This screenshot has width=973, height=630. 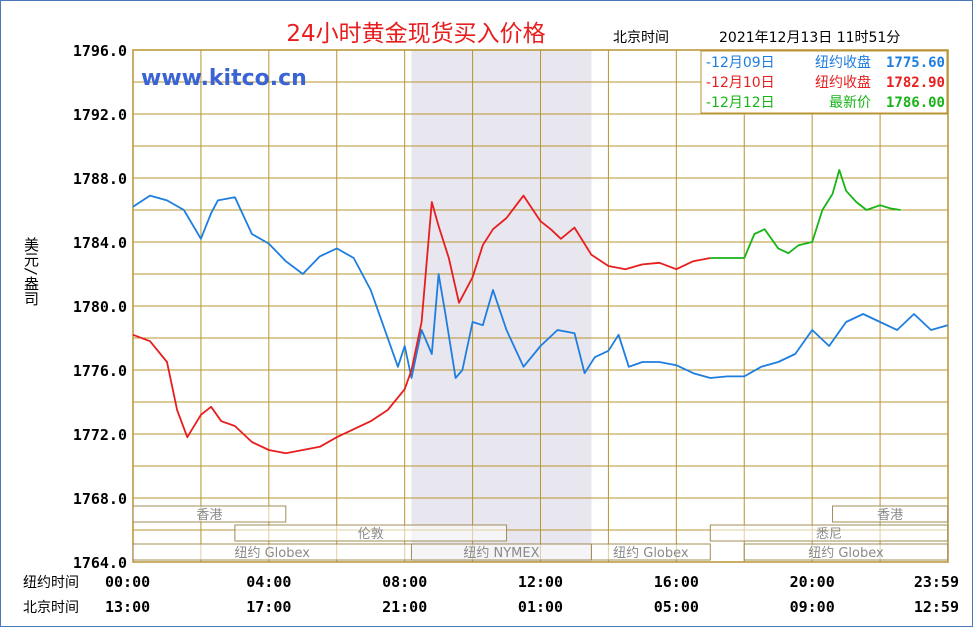 What do you see at coordinates (404, 607) in the screenshot?
I see `x-tick-label-bj: 21:00` at bounding box center [404, 607].